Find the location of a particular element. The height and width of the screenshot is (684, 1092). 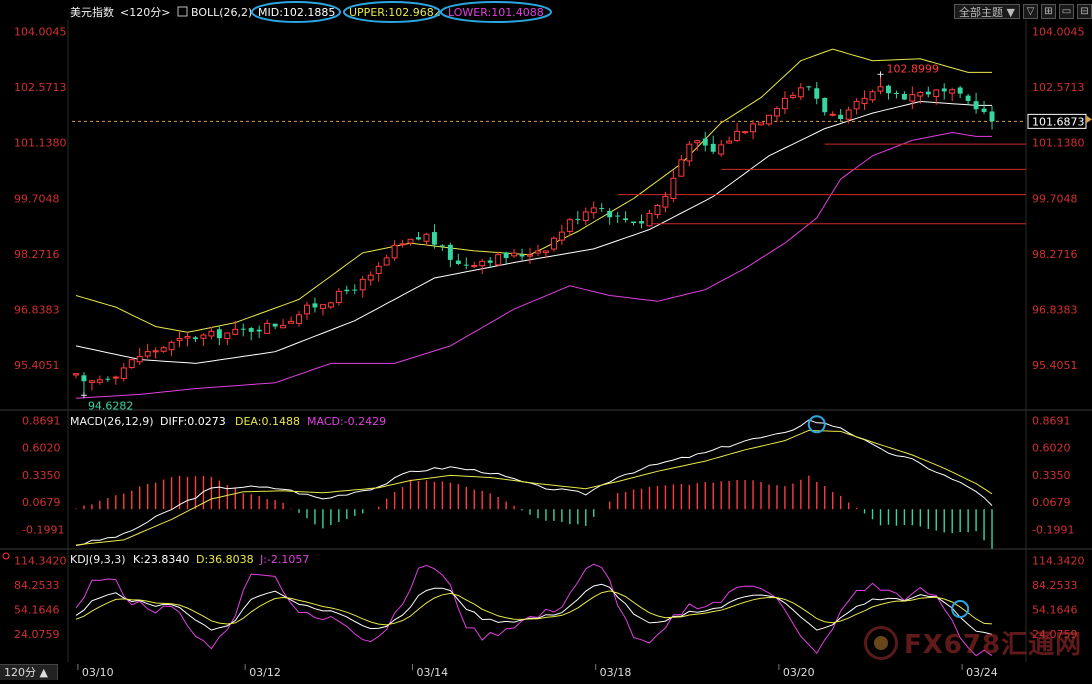

macd-tick-right: 0.6020 is located at coordinates (1051, 448).